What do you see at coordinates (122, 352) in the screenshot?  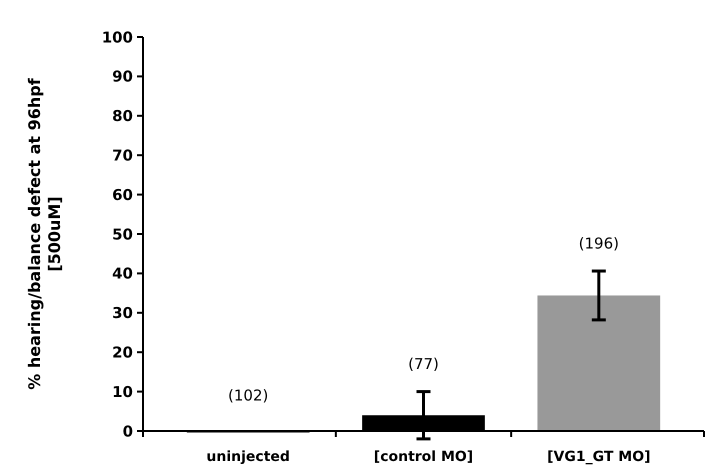 I see `y-tick-label: 20` at bounding box center [122, 352].